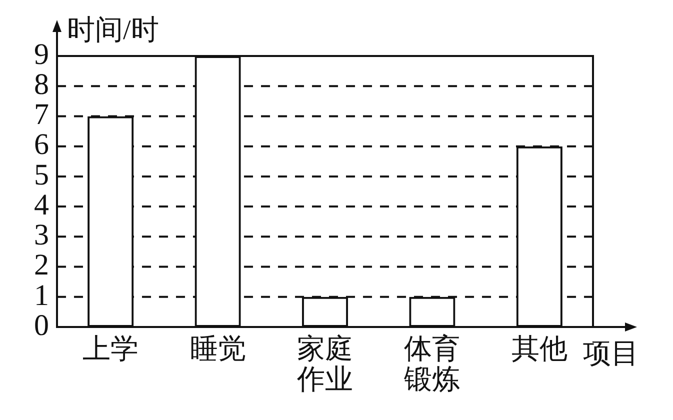 The image size is (673, 420). What do you see at coordinates (539, 349) in the screenshot?
I see `x-tick-label: 其他` at bounding box center [539, 349].